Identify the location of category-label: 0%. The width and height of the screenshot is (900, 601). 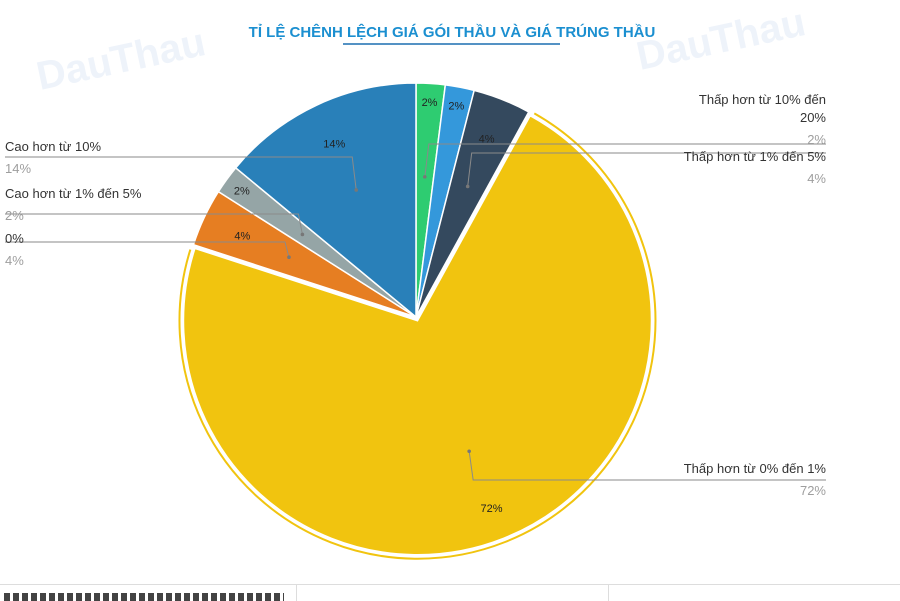
(14, 238).